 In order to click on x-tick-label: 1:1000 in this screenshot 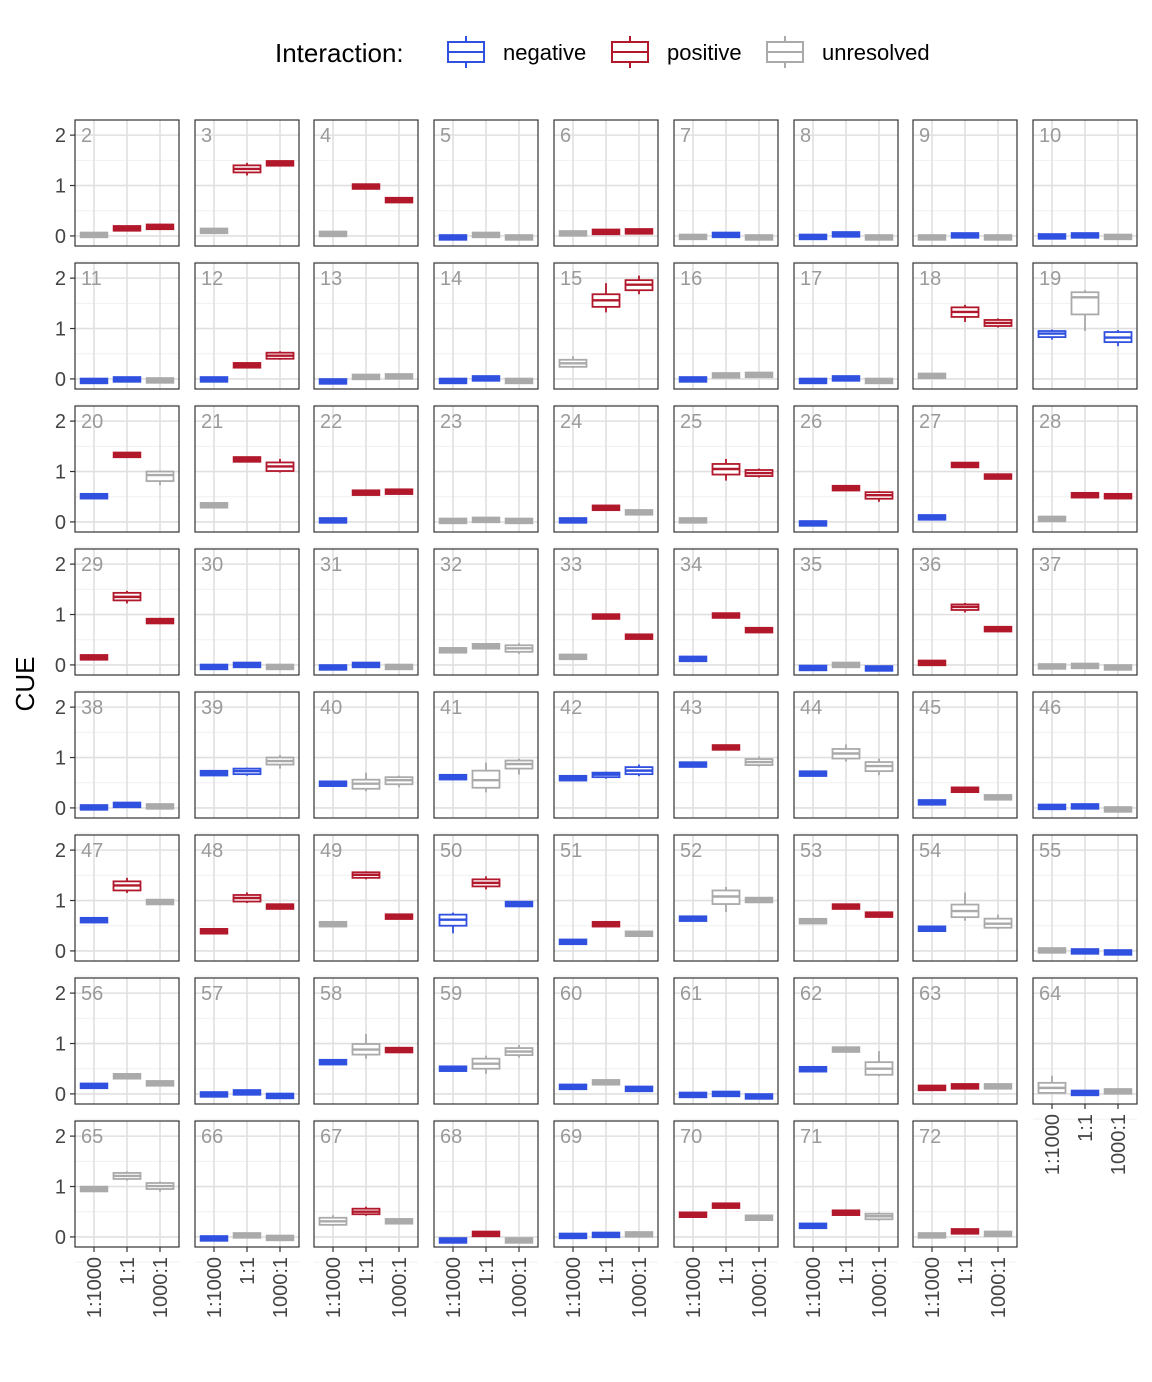, I will do `click(95, 1287)`.